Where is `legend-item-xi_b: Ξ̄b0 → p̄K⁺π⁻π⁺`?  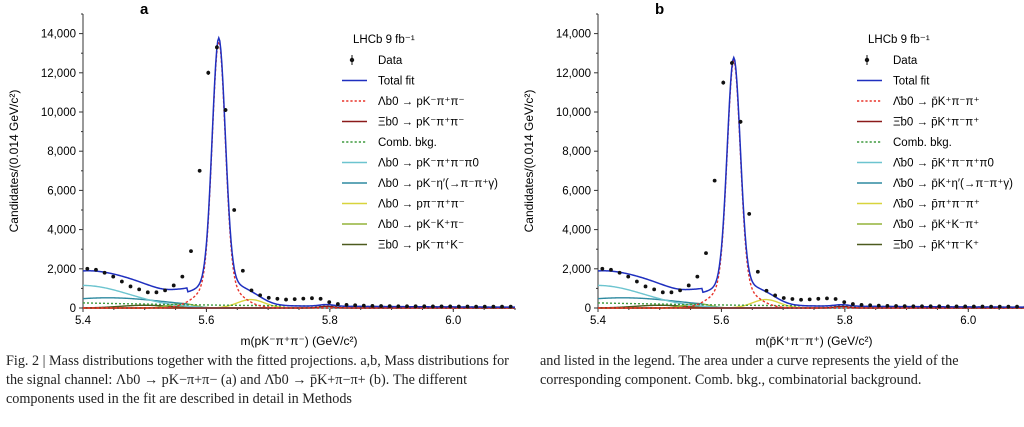 legend-item-xi_b: Ξ̄b0 → p̄K⁺π⁻π⁺ is located at coordinates (918, 123).